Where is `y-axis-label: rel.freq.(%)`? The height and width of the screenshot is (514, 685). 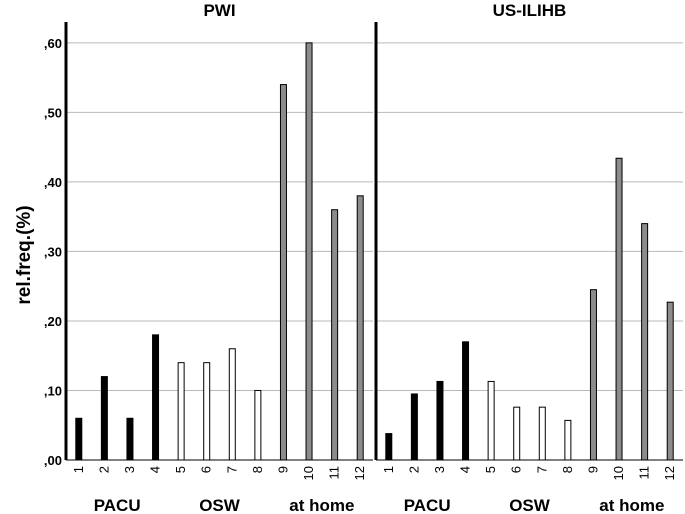 y-axis-label: rel.freq.(%) is located at coordinates (24, 254).